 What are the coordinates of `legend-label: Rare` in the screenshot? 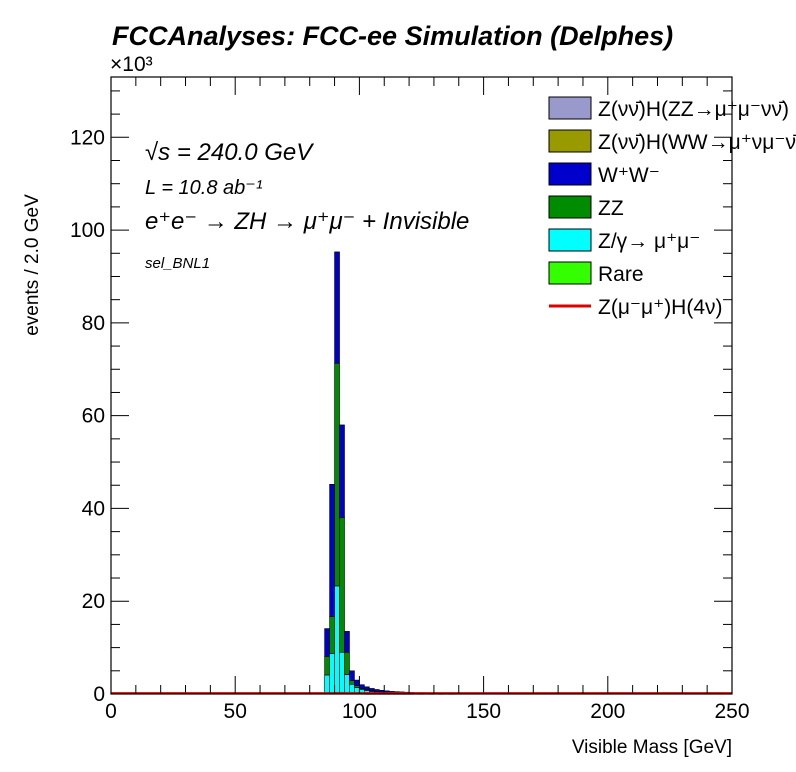 It's located at (621, 274).